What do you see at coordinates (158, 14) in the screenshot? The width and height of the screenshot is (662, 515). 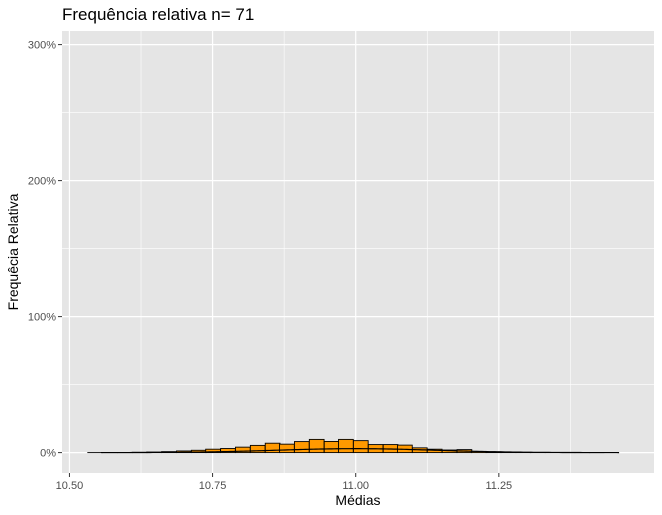 I see `chart-title: Frequência relativa n= 71` at bounding box center [158, 14].